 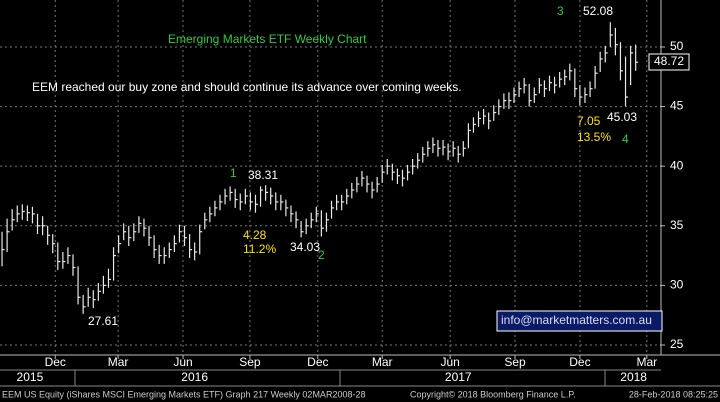 What do you see at coordinates (677, 46) in the screenshot?
I see `y-tick-label: 50` at bounding box center [677, 46].